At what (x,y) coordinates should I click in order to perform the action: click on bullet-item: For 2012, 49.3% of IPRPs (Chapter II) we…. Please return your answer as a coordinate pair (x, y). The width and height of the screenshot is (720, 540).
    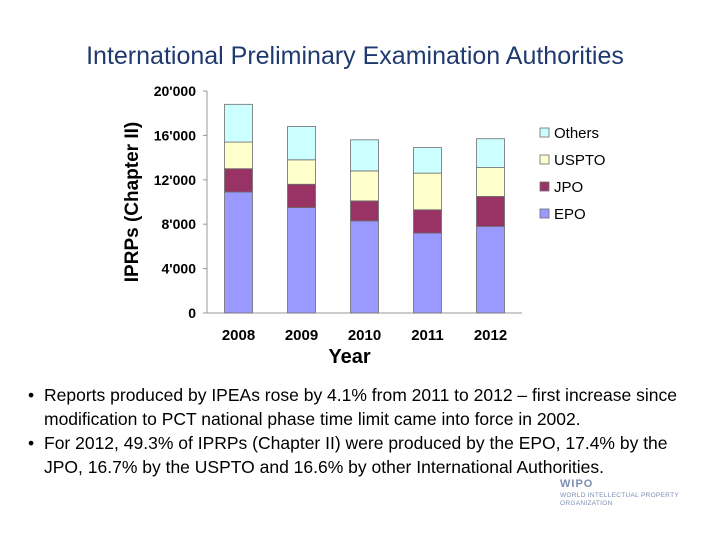
    Looking at the image, I should click on (354, 455).